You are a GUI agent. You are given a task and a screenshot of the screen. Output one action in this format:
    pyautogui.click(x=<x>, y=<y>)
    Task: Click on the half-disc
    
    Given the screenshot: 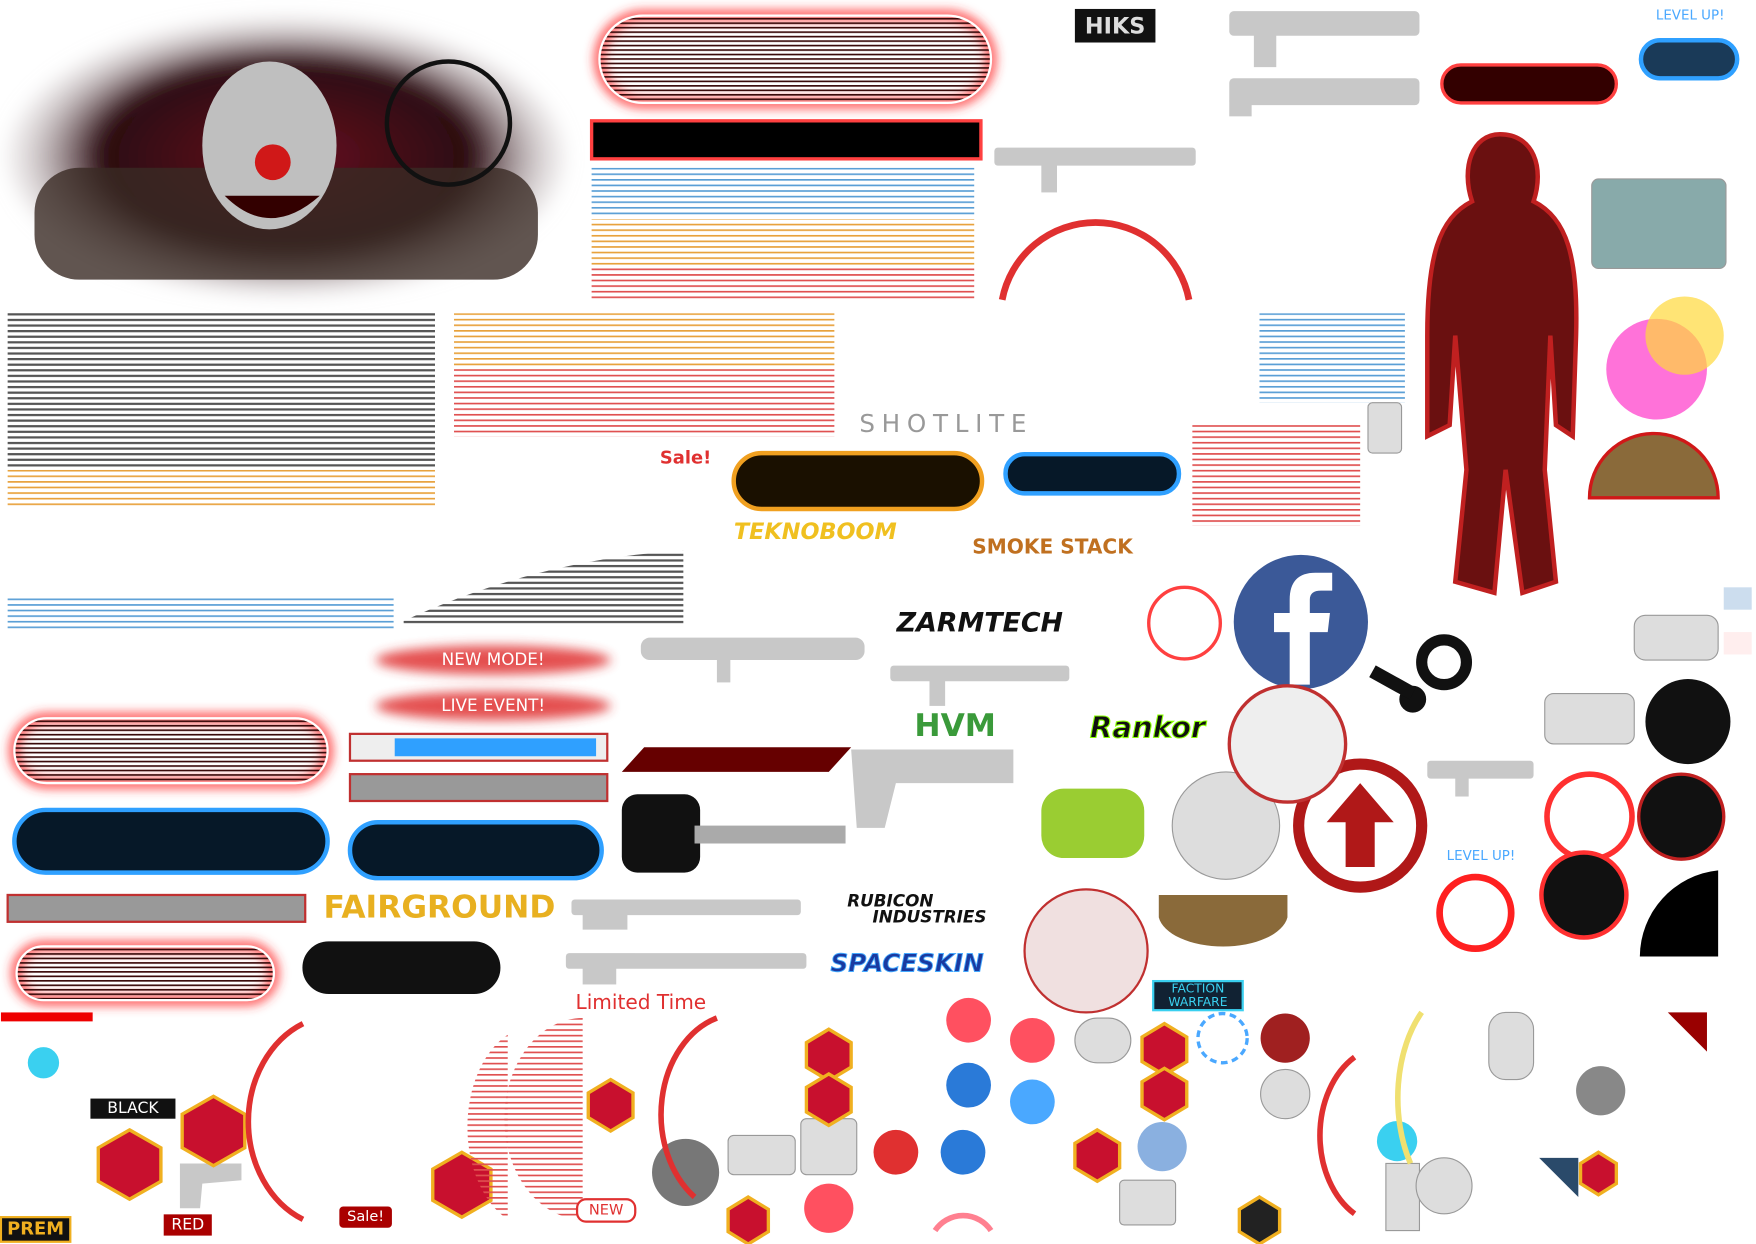 What is the action you would take?
    pyautogui.click(x=543, y=1119)
    